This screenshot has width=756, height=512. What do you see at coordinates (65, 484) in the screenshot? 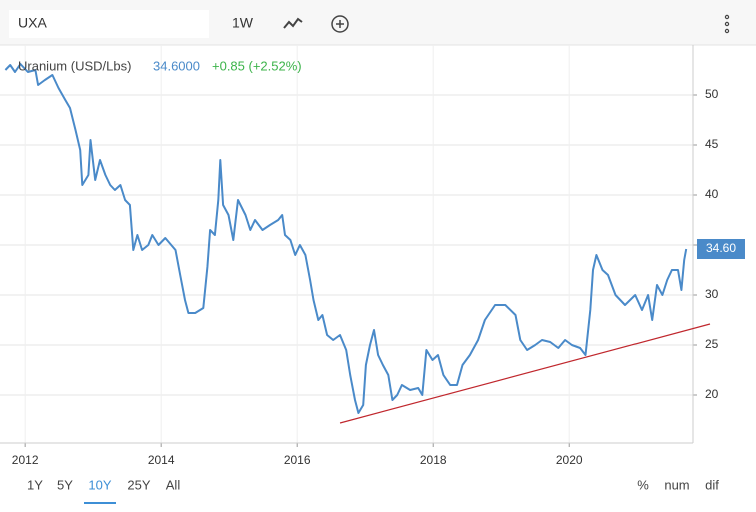
I see `range-button: 5Y` at bounding box center [65, 484].